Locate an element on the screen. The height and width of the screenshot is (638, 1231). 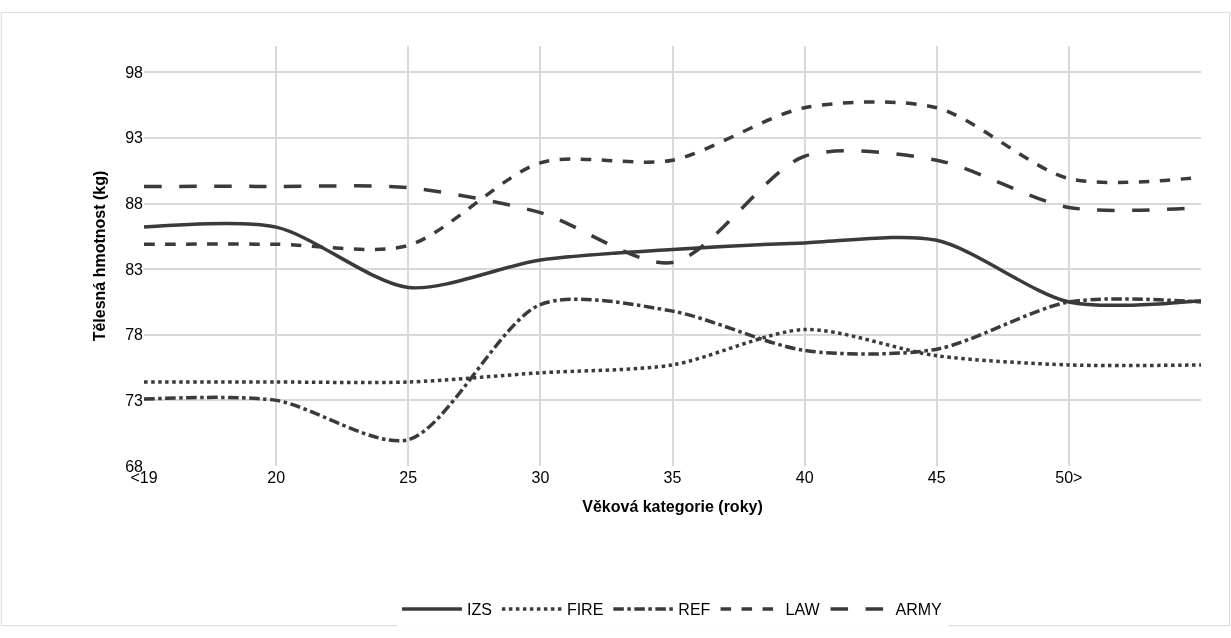
legend-label: REF is located at coordinates (694, 610).